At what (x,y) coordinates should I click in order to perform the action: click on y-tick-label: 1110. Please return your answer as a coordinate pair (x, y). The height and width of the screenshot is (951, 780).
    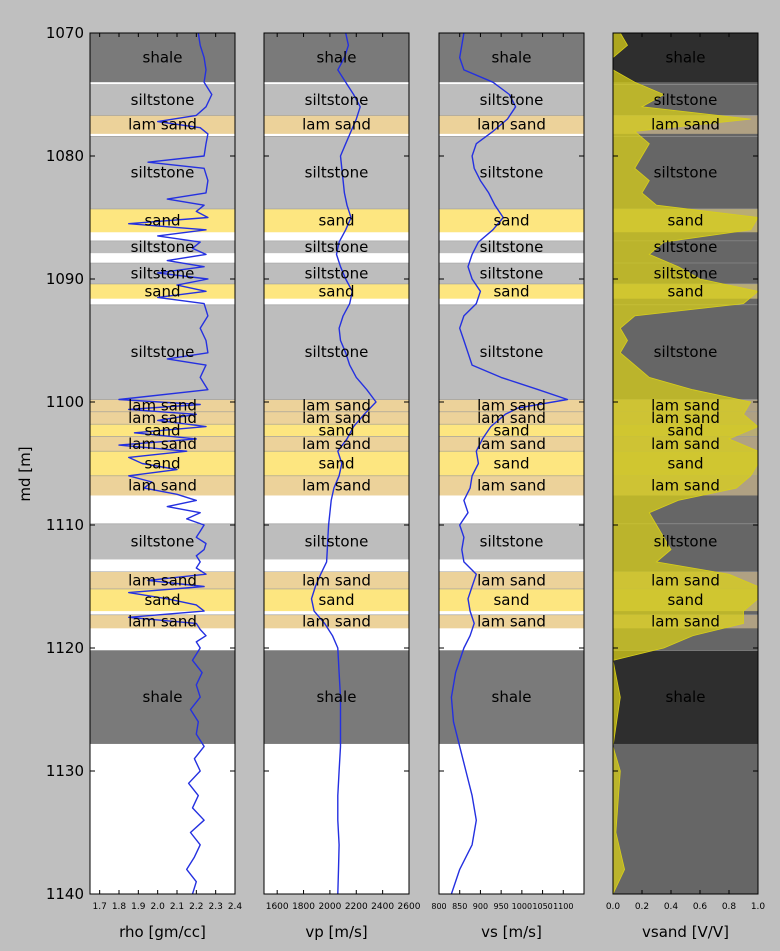
    Looking at the image, I should click on (65, 525).